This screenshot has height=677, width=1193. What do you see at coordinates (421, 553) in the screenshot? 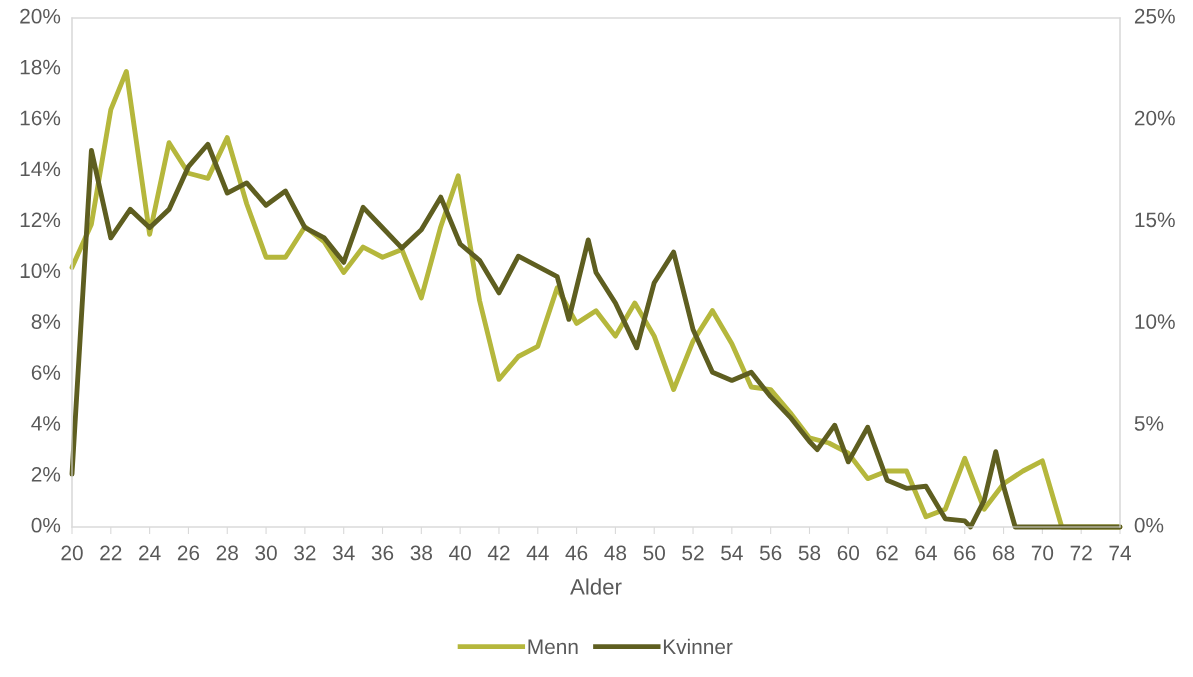
I see `x-tick-label: 38` at bounding box center [421, 553].